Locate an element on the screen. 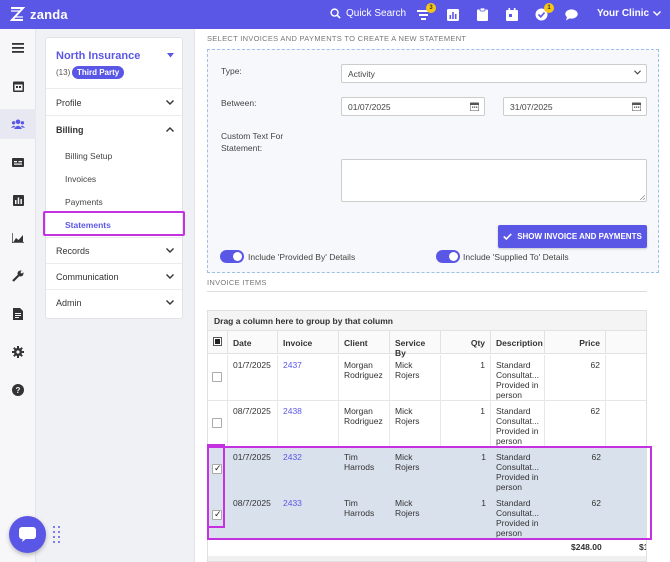 This screenshot has height=562, width=670. date-to-input: 31/07/2025 is located at coordinates (575, 106).